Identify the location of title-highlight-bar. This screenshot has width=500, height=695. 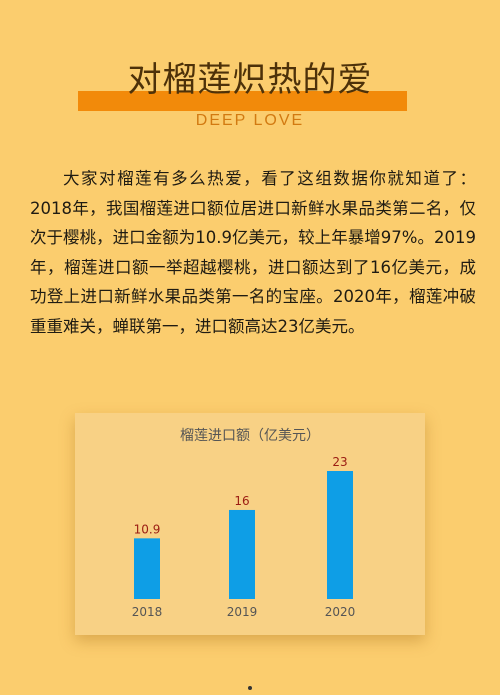
(242, 101).